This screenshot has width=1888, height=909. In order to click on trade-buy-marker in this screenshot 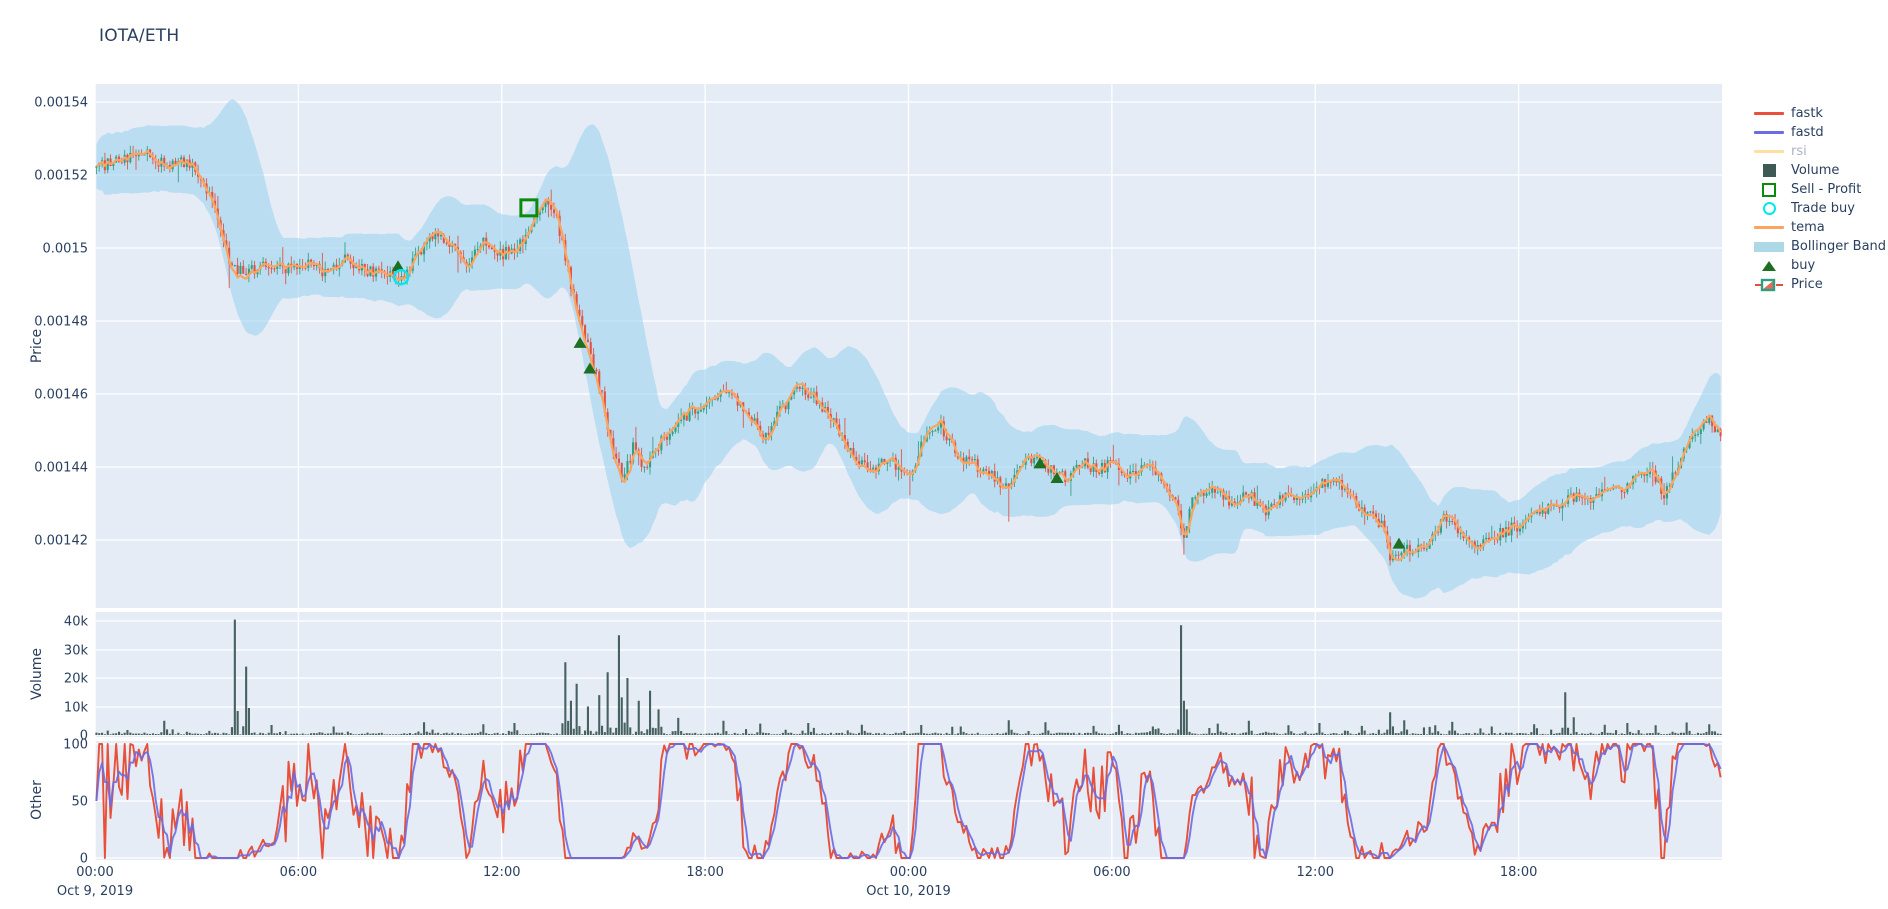, I will do `click(401, 277)`.